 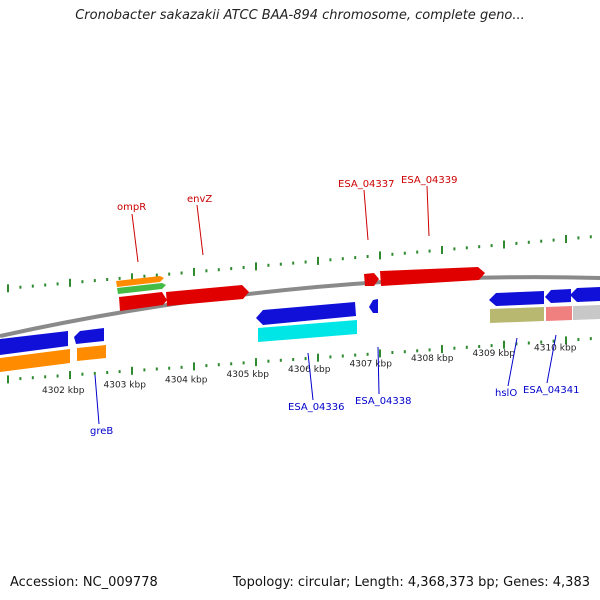 I want to click on ESA_04338-label: ESA_04338, so click(x=383, y=401).